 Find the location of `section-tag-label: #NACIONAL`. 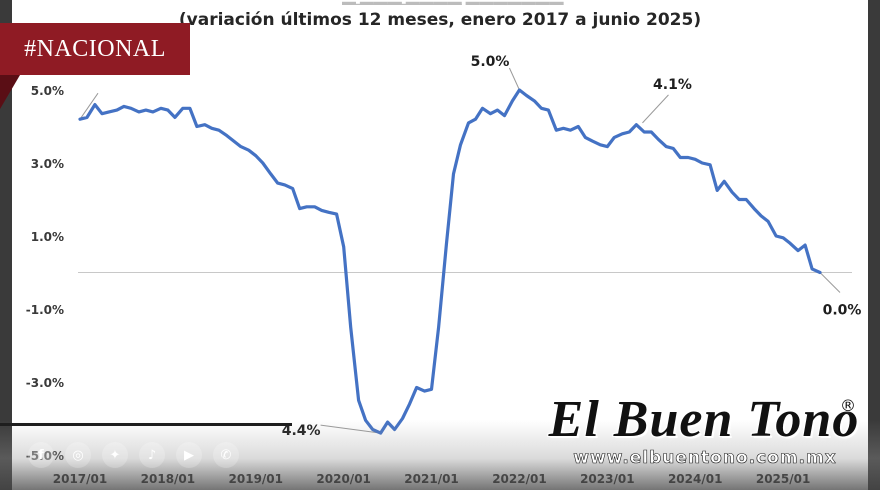

section-tag-label: #NACIONAL is located at coordinates (95, 48).